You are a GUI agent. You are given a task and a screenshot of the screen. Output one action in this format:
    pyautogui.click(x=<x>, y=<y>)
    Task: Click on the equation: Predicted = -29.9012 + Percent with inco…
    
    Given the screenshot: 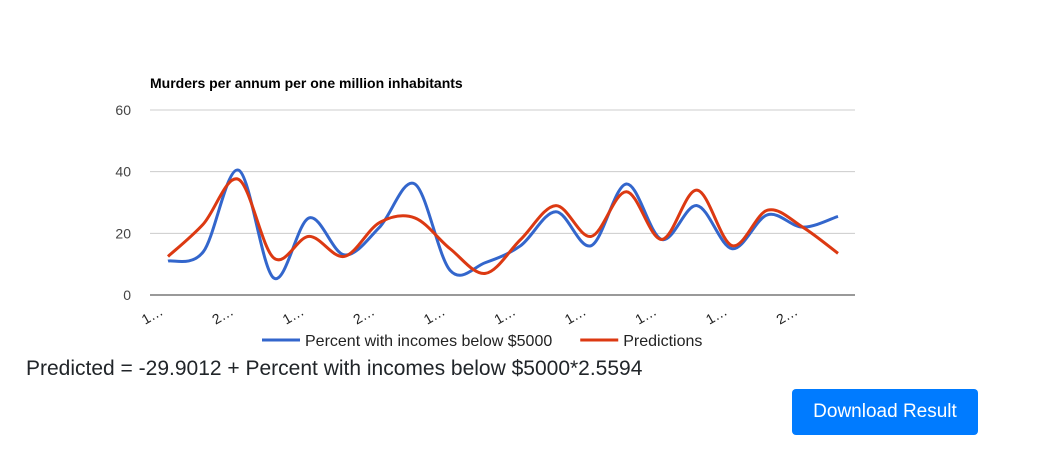 What is the action you would take?
    pyautogui.click(x=334, y=368)
    